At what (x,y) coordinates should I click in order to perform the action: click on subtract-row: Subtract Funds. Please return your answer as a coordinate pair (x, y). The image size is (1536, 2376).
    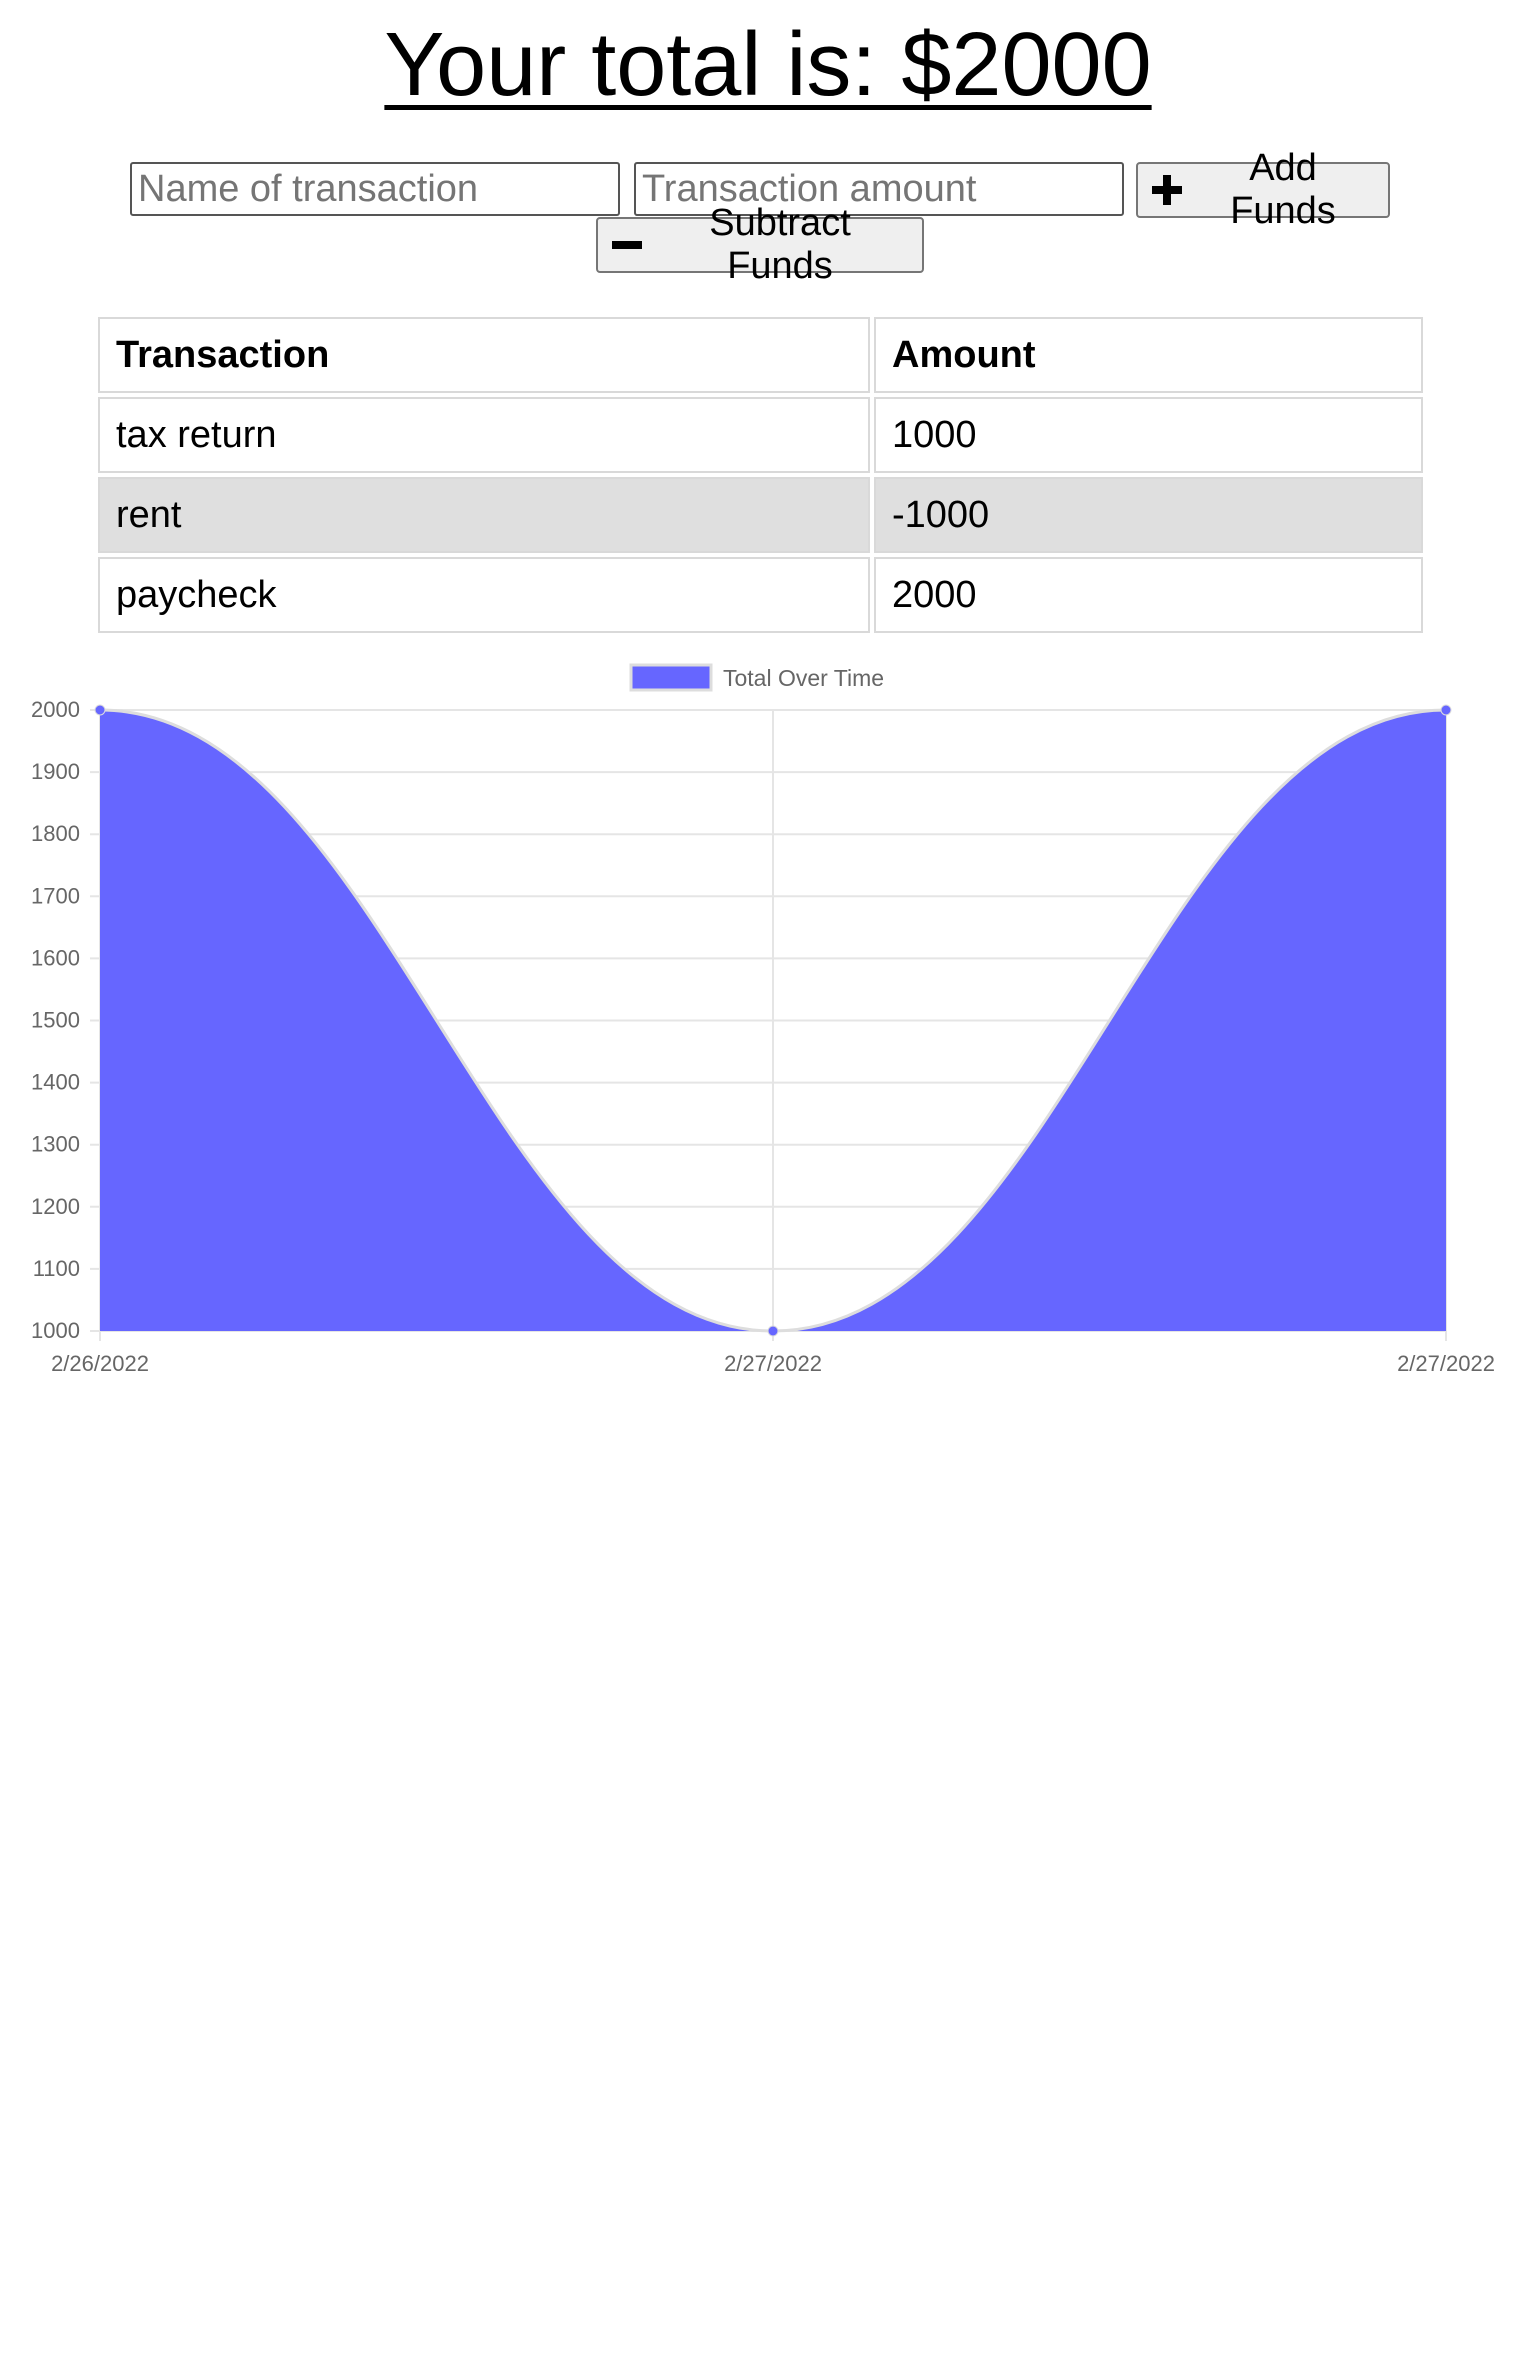
    Looking at the image, I should click on (768, 244).